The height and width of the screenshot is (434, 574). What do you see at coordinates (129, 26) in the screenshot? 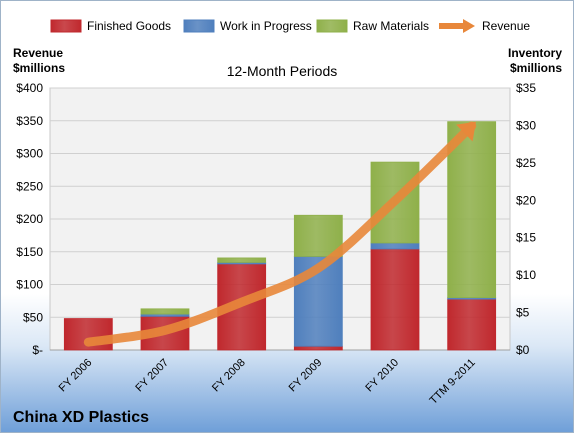
I see `legend-label: Finished Goods` at bounding box center [129, 26].